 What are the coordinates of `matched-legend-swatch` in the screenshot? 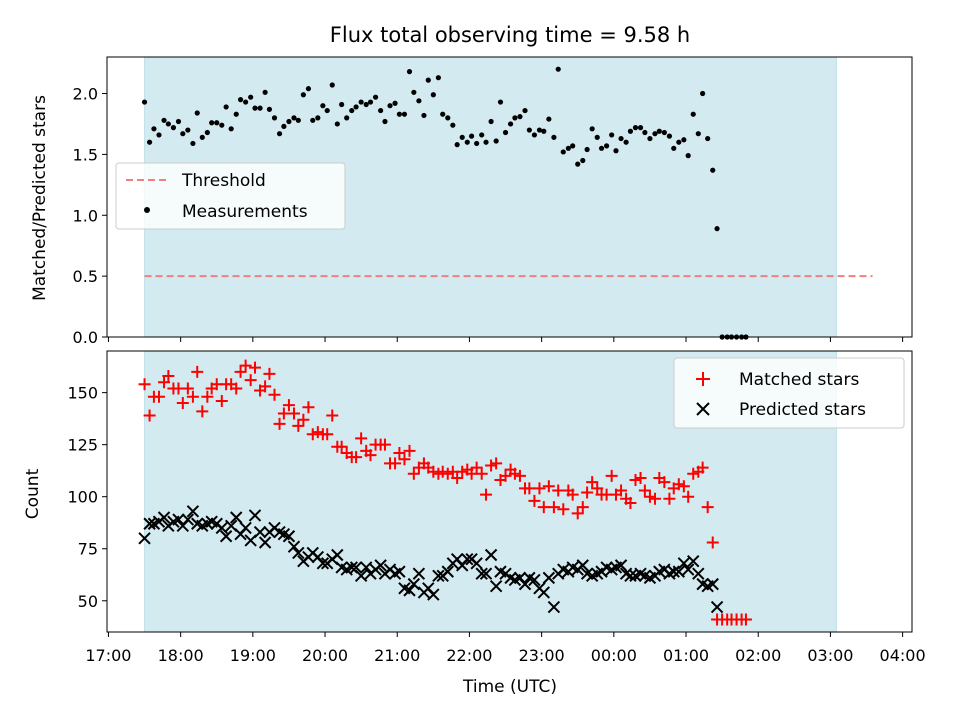 It's located at (703, 379).